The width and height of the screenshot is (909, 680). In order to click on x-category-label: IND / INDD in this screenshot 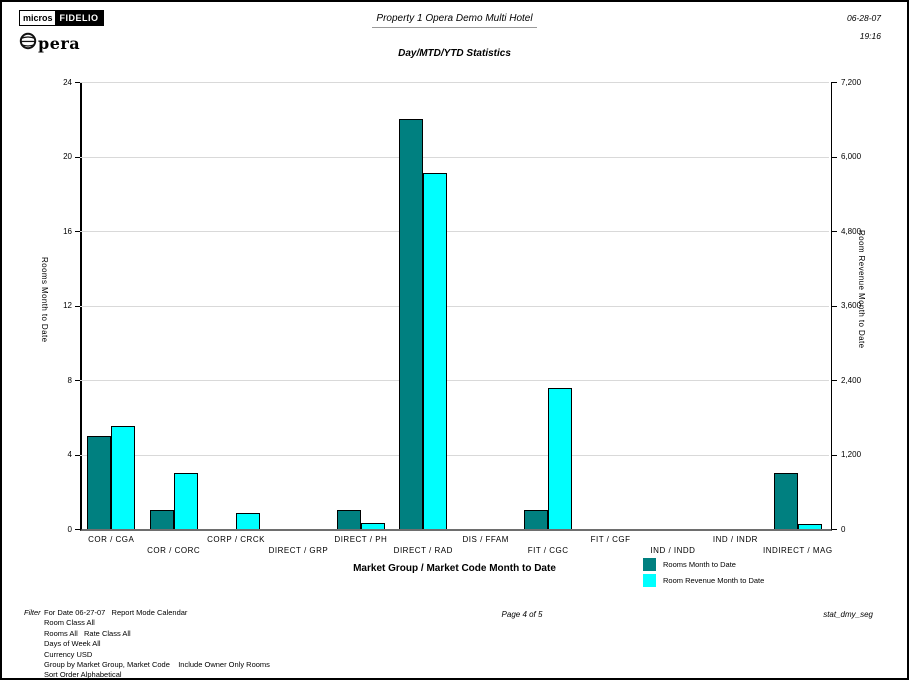, I will do `click(673, 550)`.